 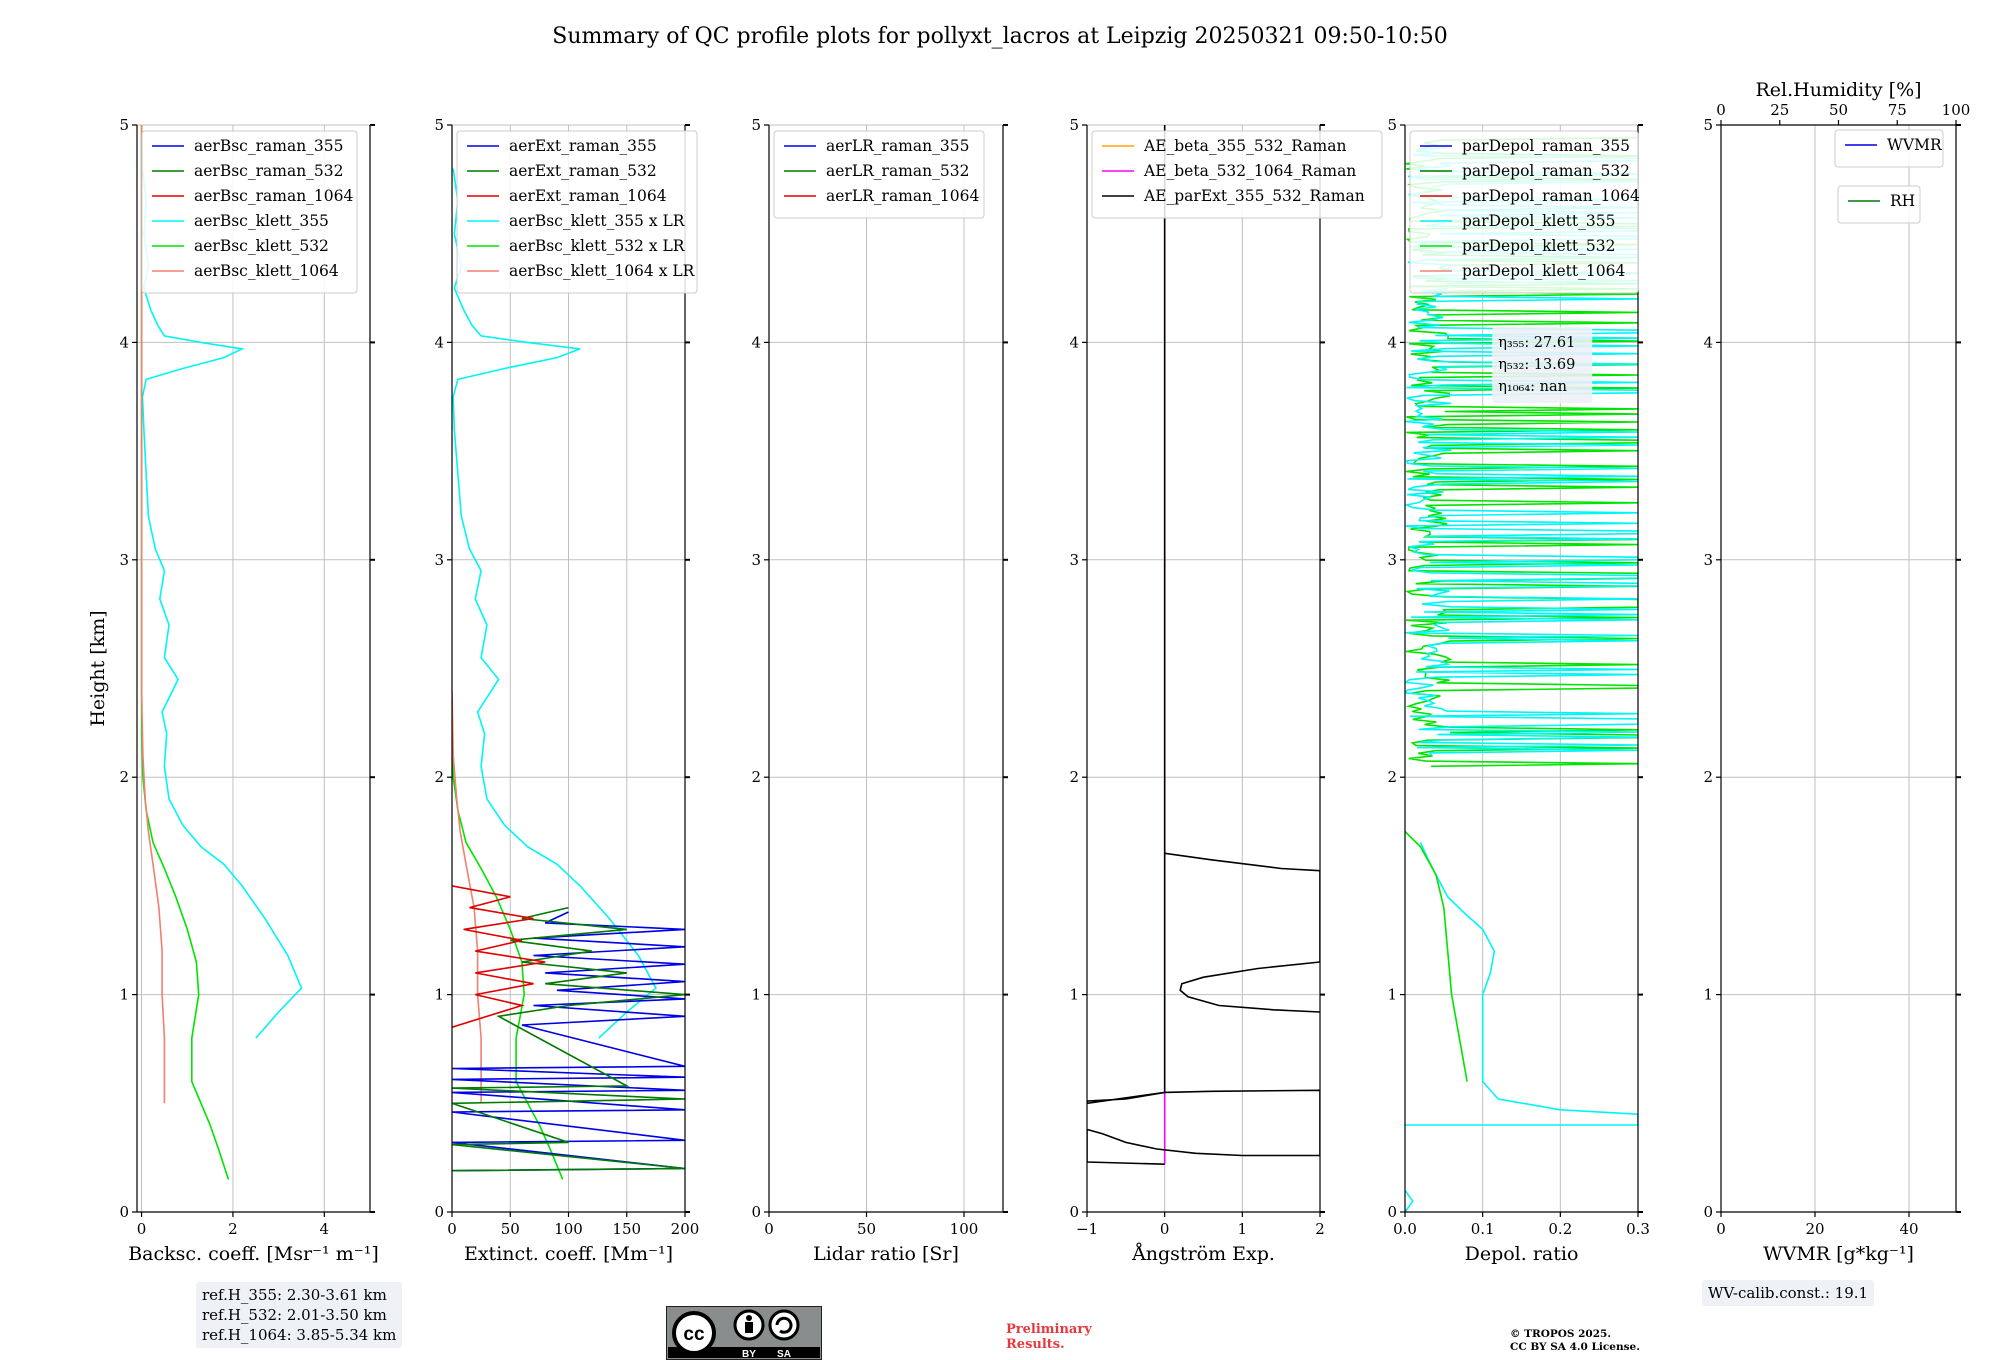 What do you see at coordinates (1956, 110) in the screenshot?
I see `top-xtick-label: 100` at bounding box center [1956, 110].